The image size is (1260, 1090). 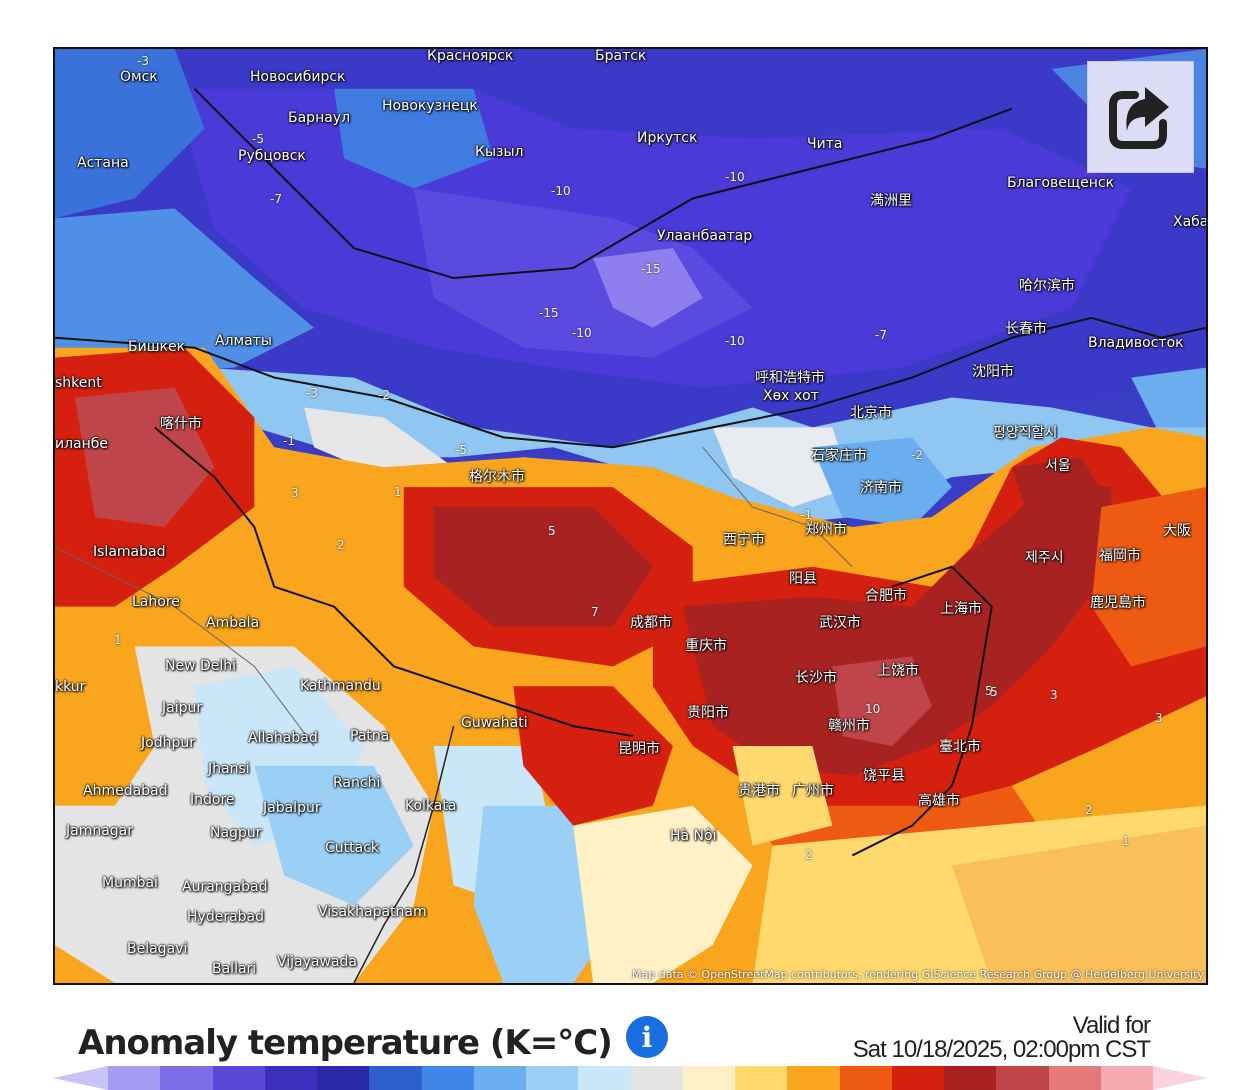 What do you see at coordinates (708, 713) in the screenshot?
I see `place-label: 贵阳市` at bounding box center [708, 713].